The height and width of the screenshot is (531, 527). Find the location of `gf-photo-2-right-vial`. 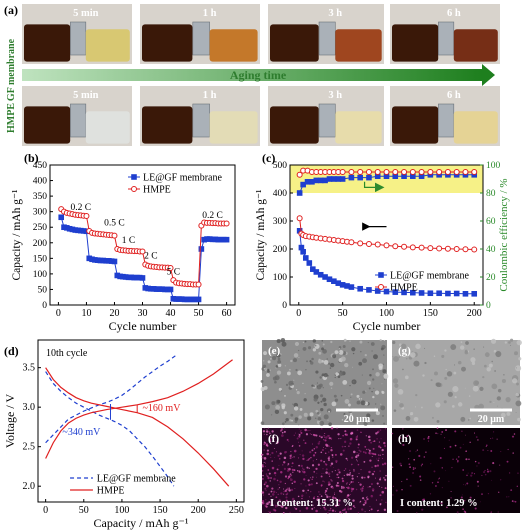

gf-photo-2-right-vial is located at coordinates (358, 45).